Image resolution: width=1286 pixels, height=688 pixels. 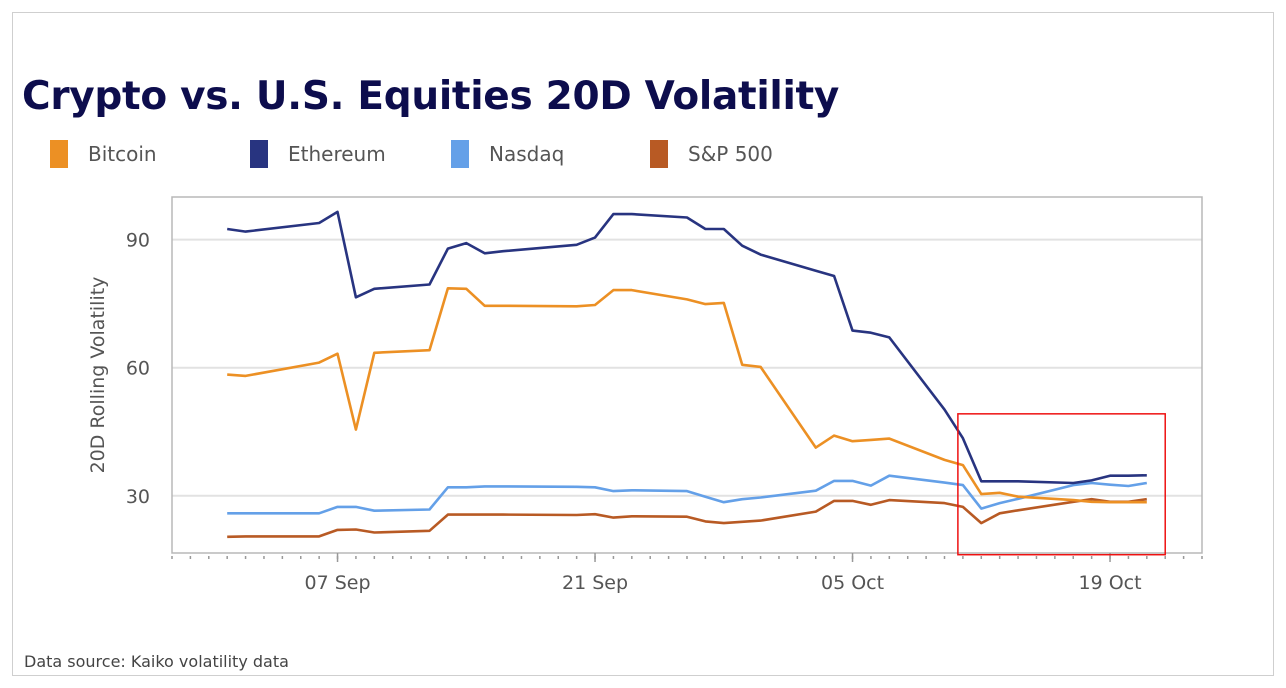 I want to click on legend-label: Ethereum, so click(x=337, y=154).